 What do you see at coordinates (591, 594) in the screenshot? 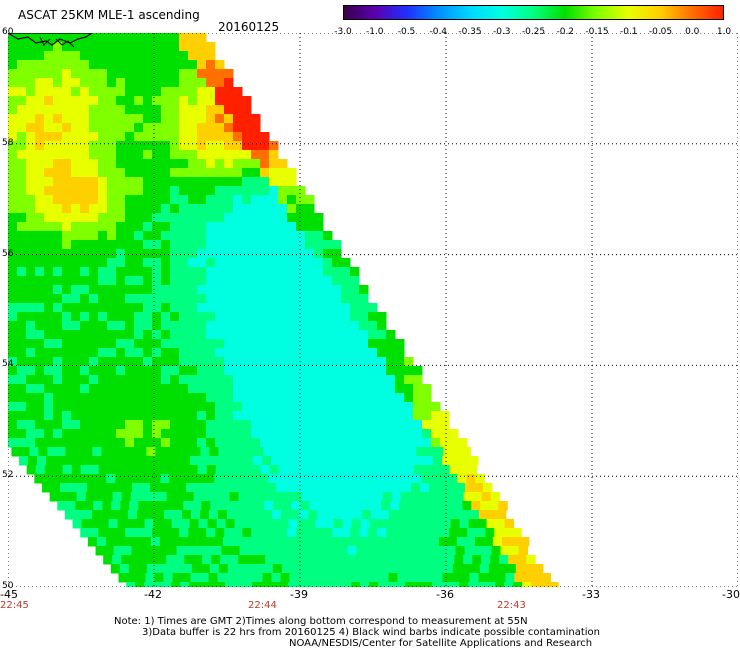
I see `longitude-label: -33` at bounding box center [591, 594].